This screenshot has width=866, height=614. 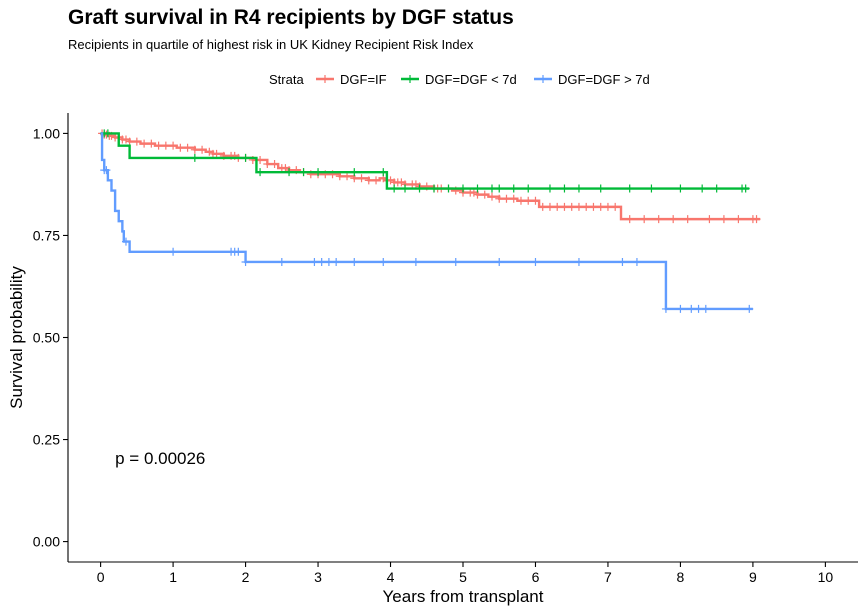 I want to click on x-tick-label: 5, so click(x=463, y=577).